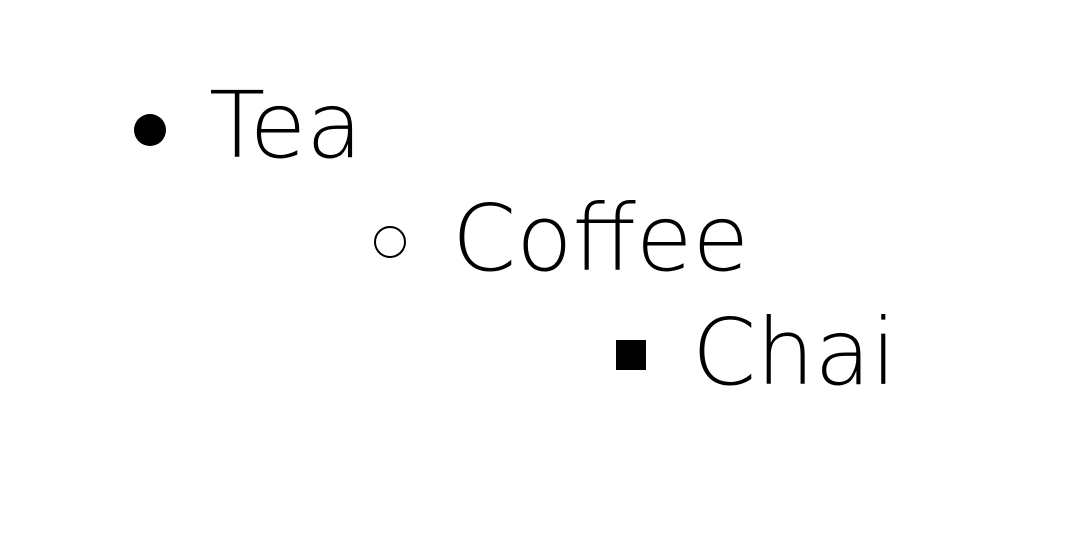 The width and height of the screenshot is (1080, 540). What do you see at coordinates (601, 238) in the screenshot?
I see `list-item-label: Coffee` at bounding box center [601, 238].